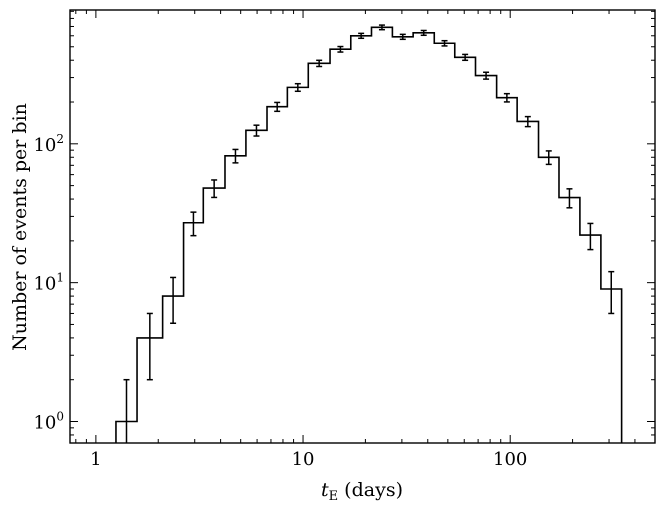  Describe the element at coordinates (60, 416) in the screenshot. I see `y-tick-label-exponent: 0` at that location.